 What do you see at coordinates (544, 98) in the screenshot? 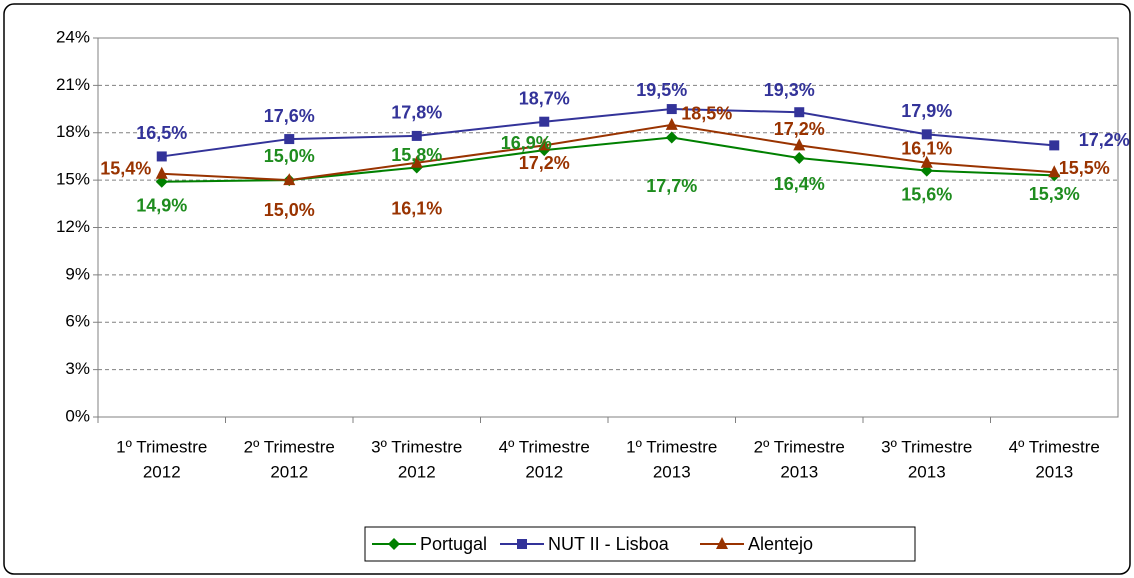
I see `data-label: 18,7%` at bounding box center [544, 98].